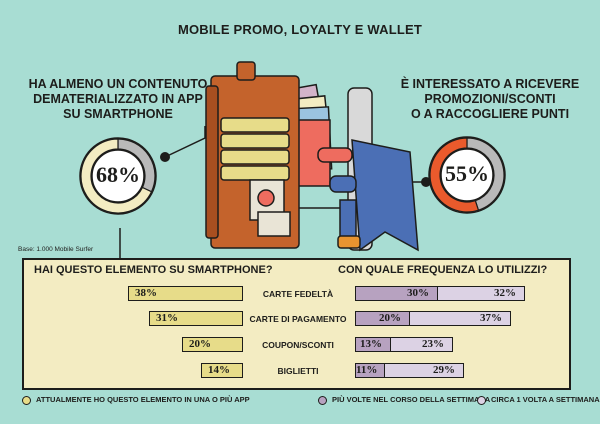 The height and width of the screenshot is (424, 600). Describe the element at coordinates (367, 370) in the screenshot. I see `bar-value-label: 11%` at that location.